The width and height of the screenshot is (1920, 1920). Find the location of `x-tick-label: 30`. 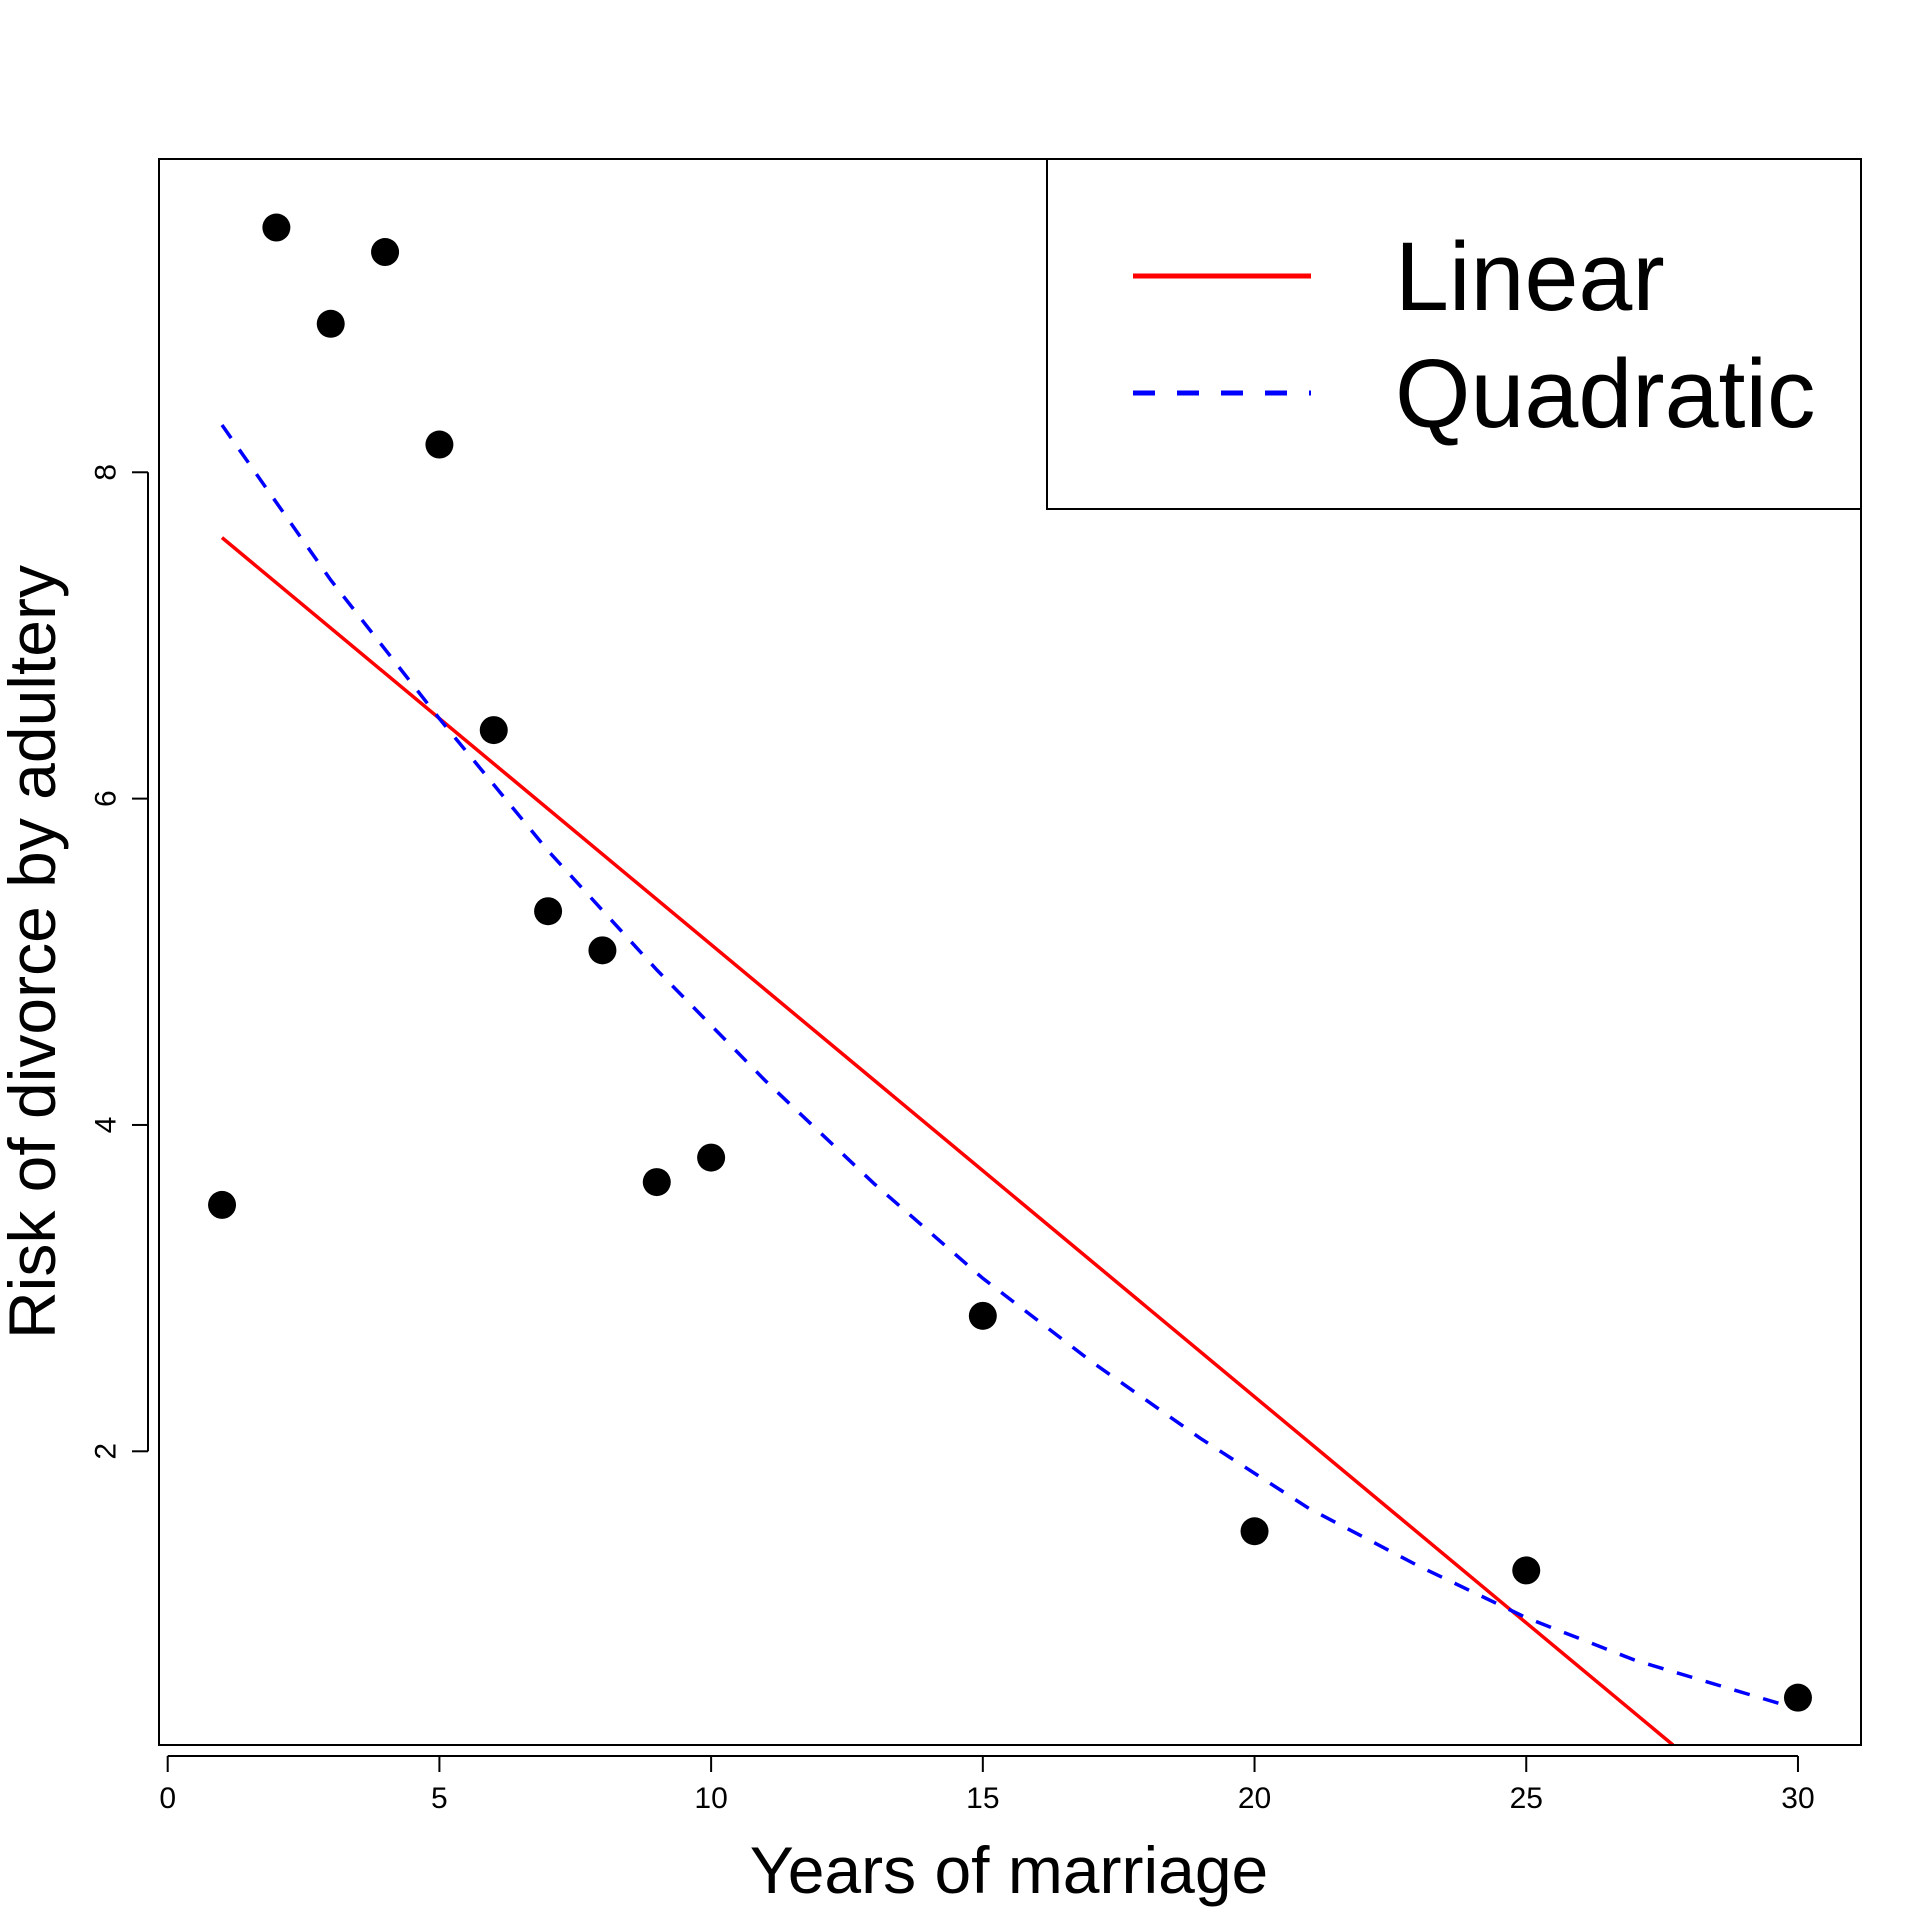

x-tick-label: 30 is located at coordinates (1797, 1798).